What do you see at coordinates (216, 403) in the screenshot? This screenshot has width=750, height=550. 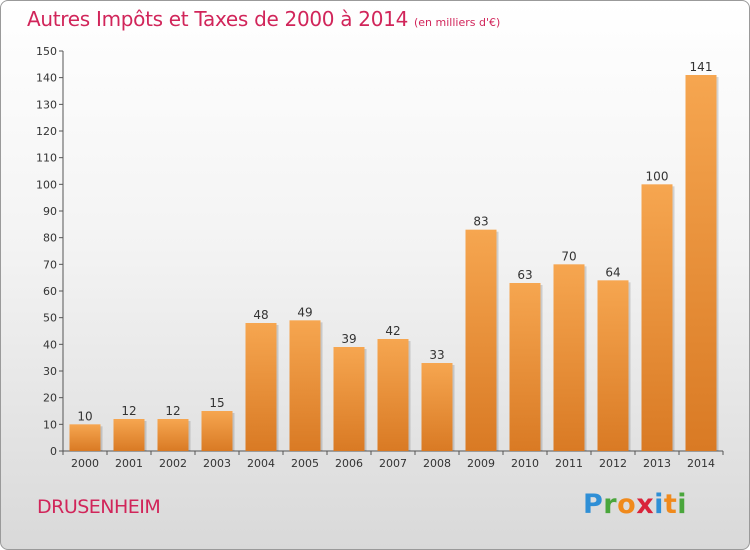 I see `value-label: 15` at bounding box center [216, 403].